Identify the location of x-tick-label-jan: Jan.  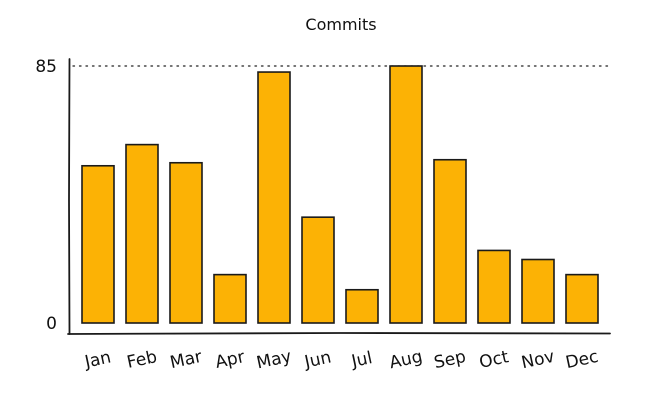
(97, 359).